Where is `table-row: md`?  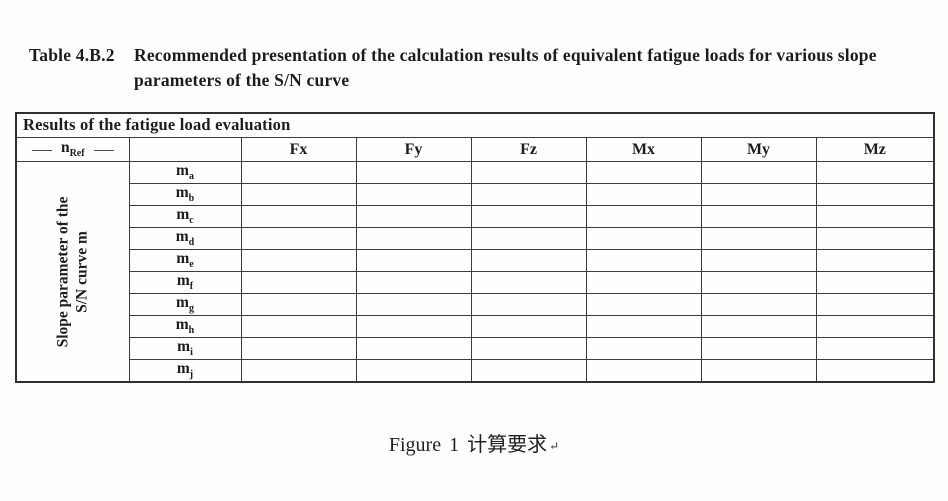 table-row: md is located at coordinates (475, 238).